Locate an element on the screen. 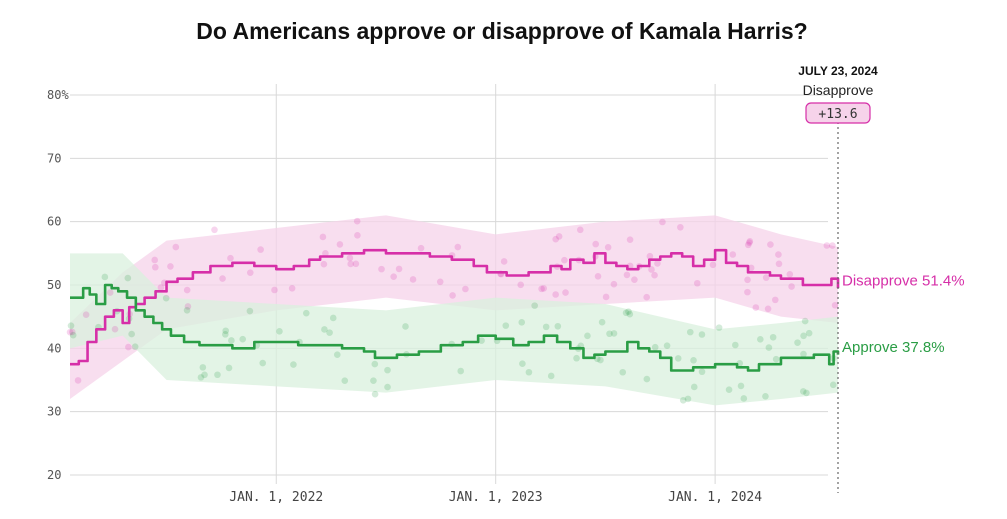 The height and width of the screenshot is (519, 1007). y-tick-label: 80% is located at coordinates (58, 95).